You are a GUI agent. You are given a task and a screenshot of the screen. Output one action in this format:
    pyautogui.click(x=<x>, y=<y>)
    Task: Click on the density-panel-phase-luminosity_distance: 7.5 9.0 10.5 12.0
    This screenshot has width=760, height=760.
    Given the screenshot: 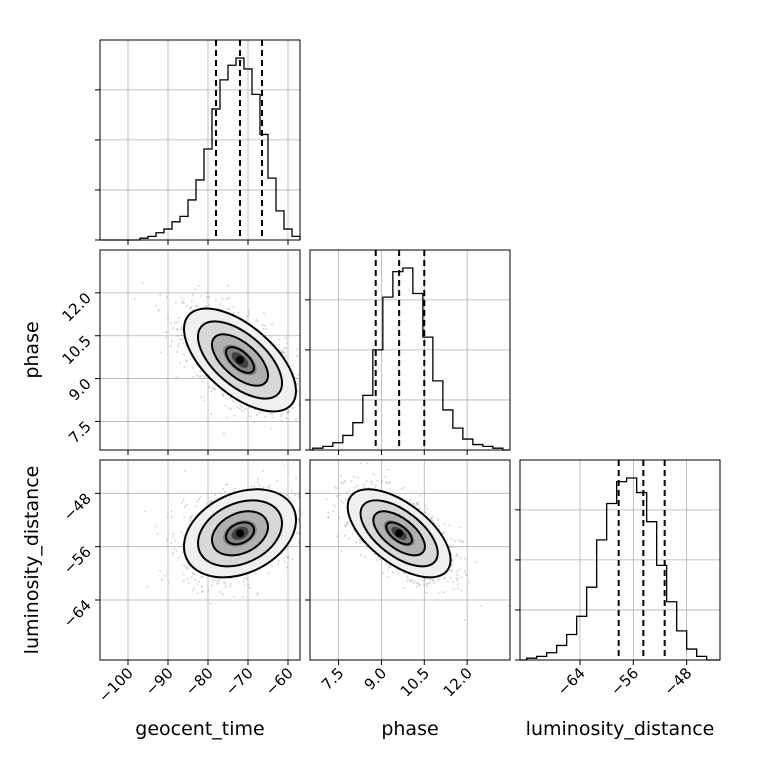 What is the action you would take?
    pyautogui.click(x=408, y=579)
    